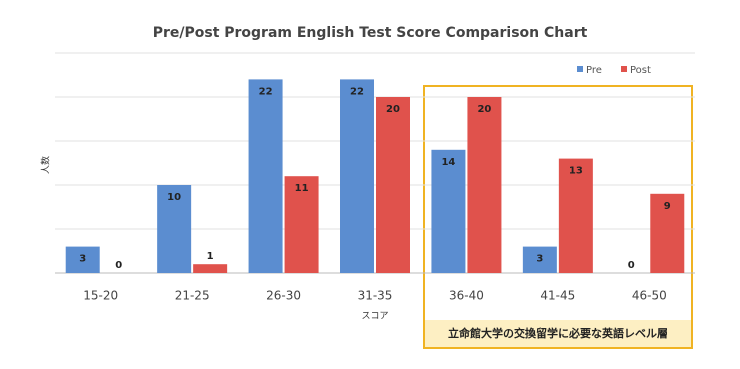 This screenshot has height=369, width=740. I want to click on annotation: 立命館大学の交換留学に必要な英語レベル層, so click(558, 333).